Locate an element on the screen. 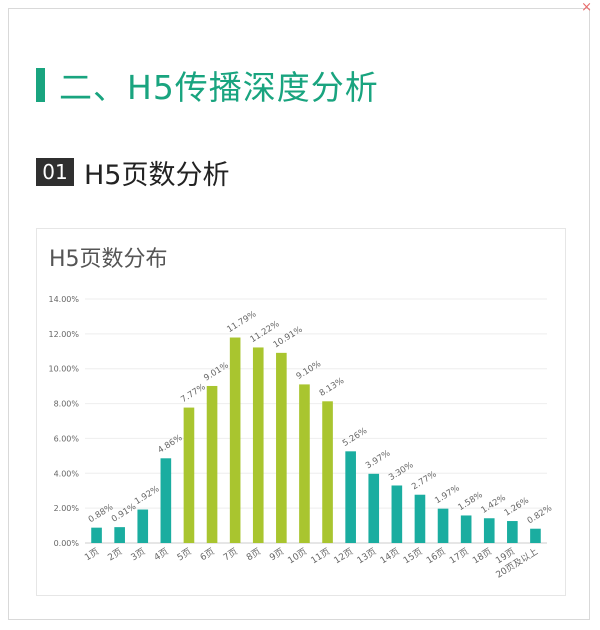  y-tick-label: 14.00% is located at coordinates (63, 299).